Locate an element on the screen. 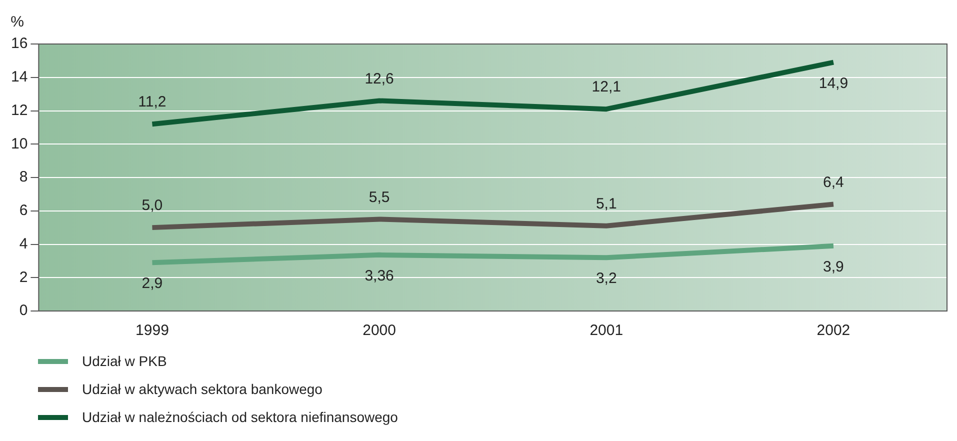 The width and height of the screenshot is (957, 441). y-tick-label: 12 is located at coordinates (19, 110).